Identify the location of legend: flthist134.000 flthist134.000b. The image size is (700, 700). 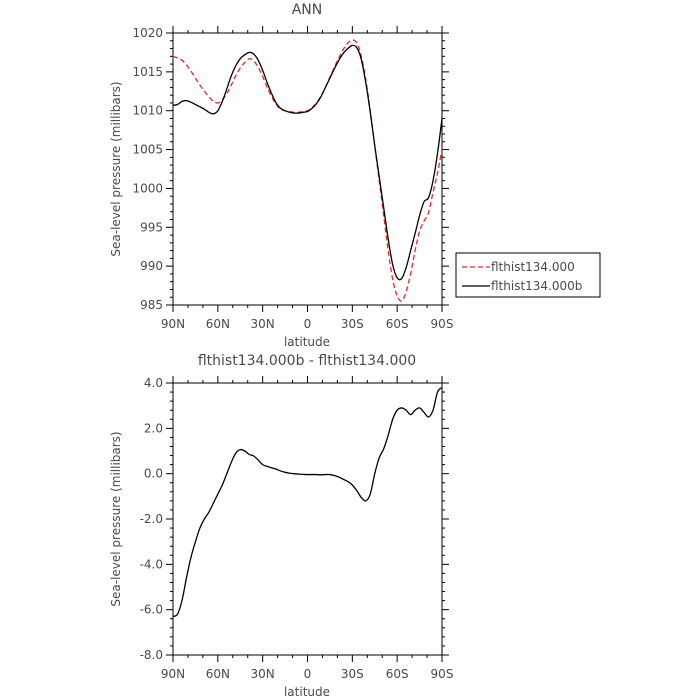
(528, 275).